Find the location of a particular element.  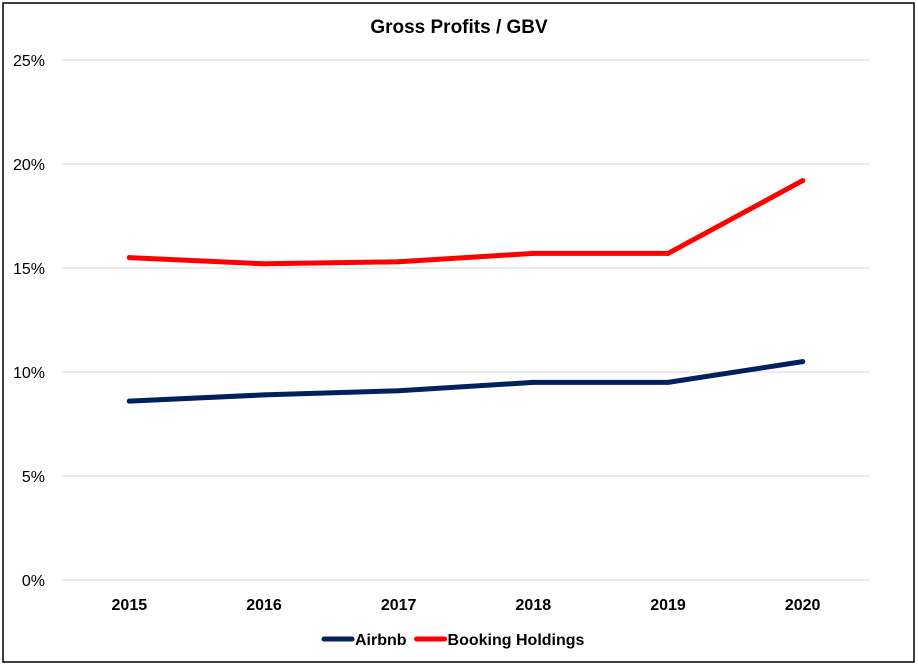

chart-title: Gross Profits / GBV is located at coordinates (459, 27).